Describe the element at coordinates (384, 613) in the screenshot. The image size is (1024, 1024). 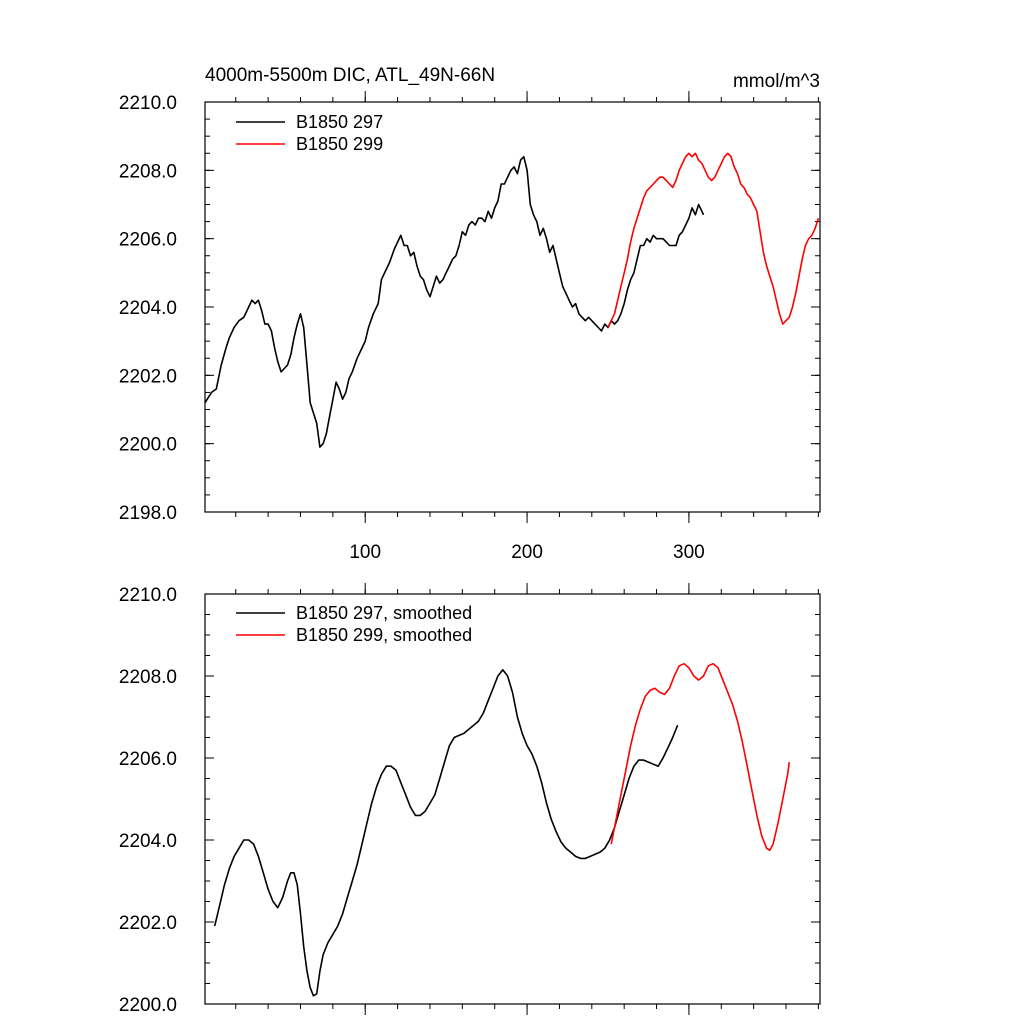
I see `legend-label: B1850 297, smoothed` at that location.